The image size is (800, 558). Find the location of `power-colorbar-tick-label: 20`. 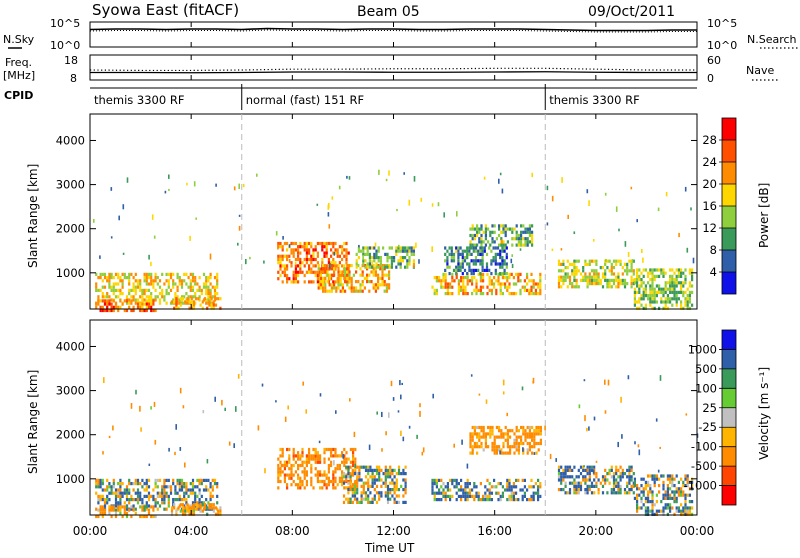

power-colorbar-tick-label: 20 is located at coordinates (709, 184).